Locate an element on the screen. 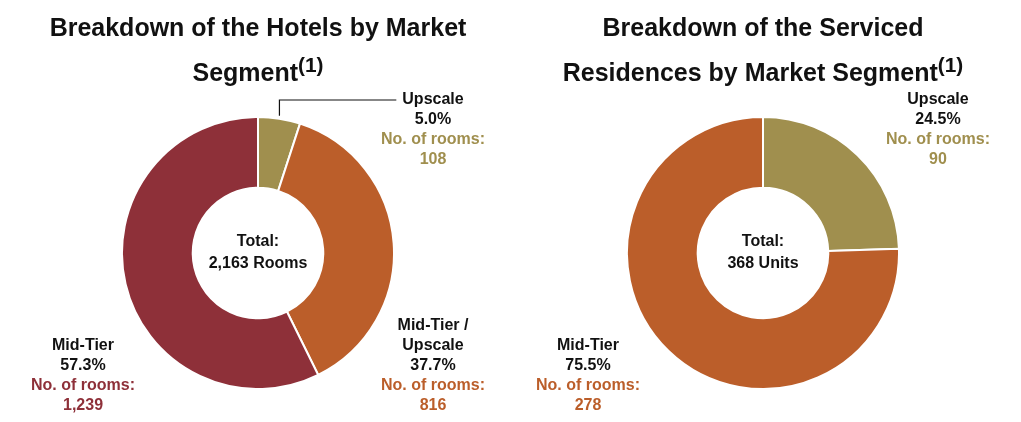  data-label: 75.5% No. of rooms: 278 is located at coordinates (588, 385).